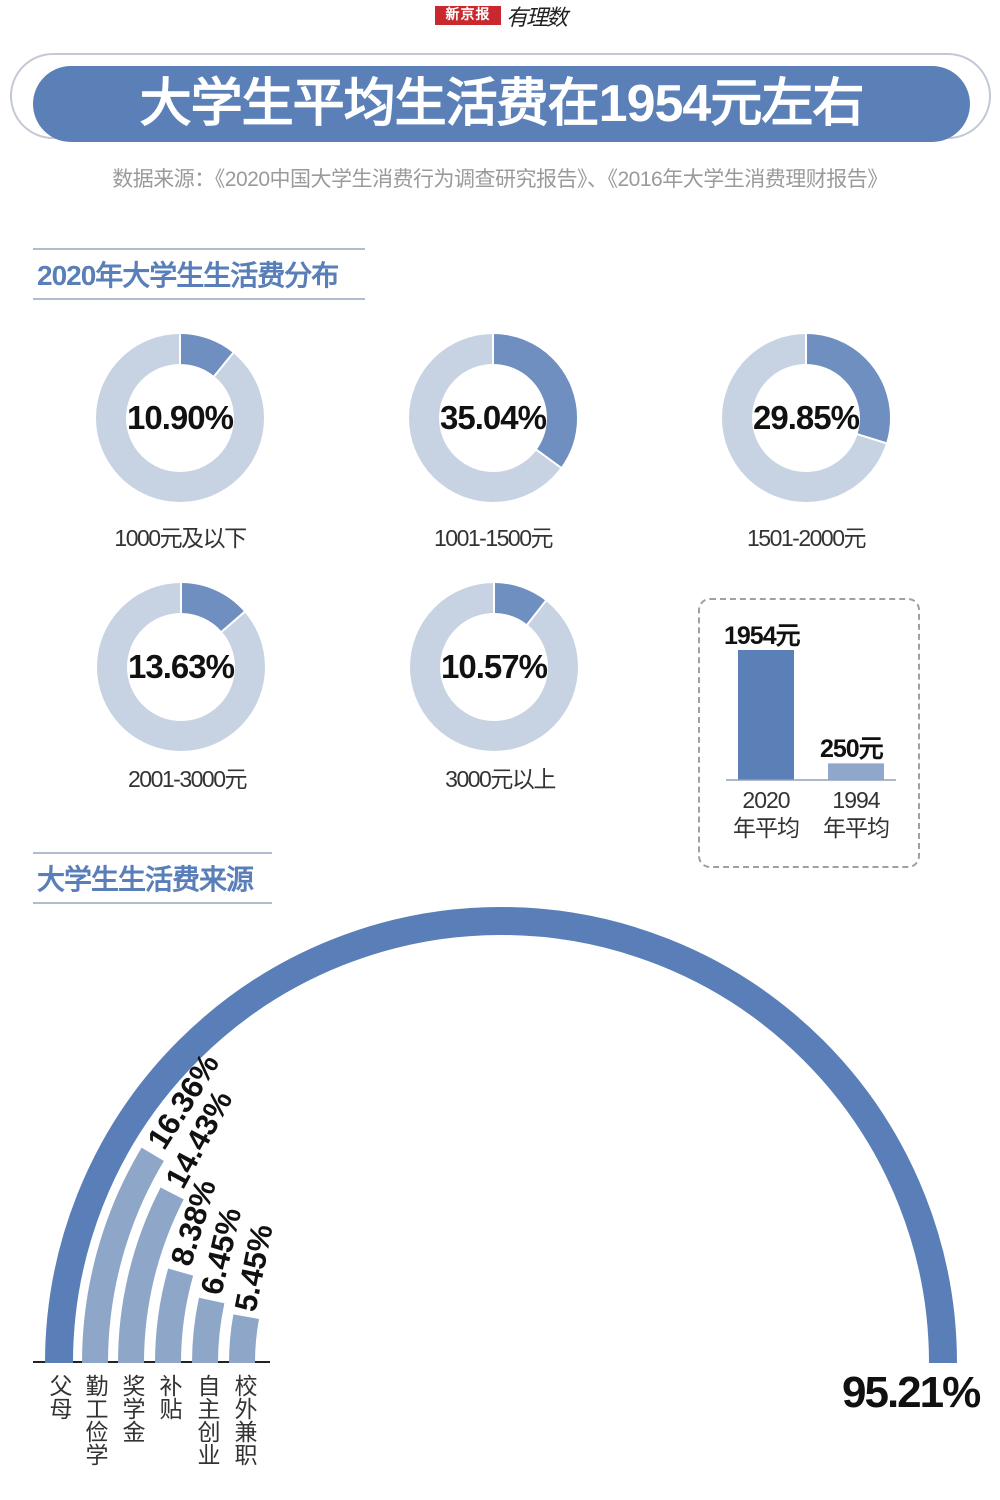 The width and height of the screenshot is (1000, 1500). What do you see at coordinates (494, 538) in the screenshot?
I see `donut-category-label: 1001-1500元` at bounding box center [494, 538].